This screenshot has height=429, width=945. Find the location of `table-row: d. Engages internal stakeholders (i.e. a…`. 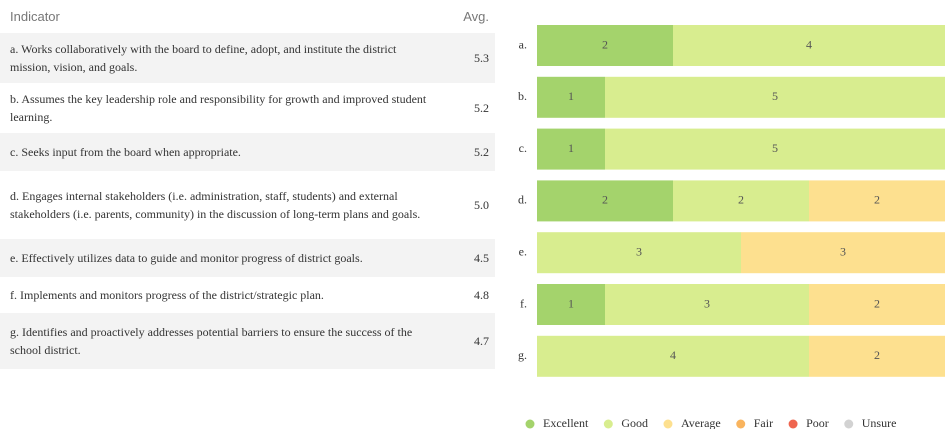

table-row: d. Engages internal stakeholders (i.e. a… is located at coordinates (247, 205).